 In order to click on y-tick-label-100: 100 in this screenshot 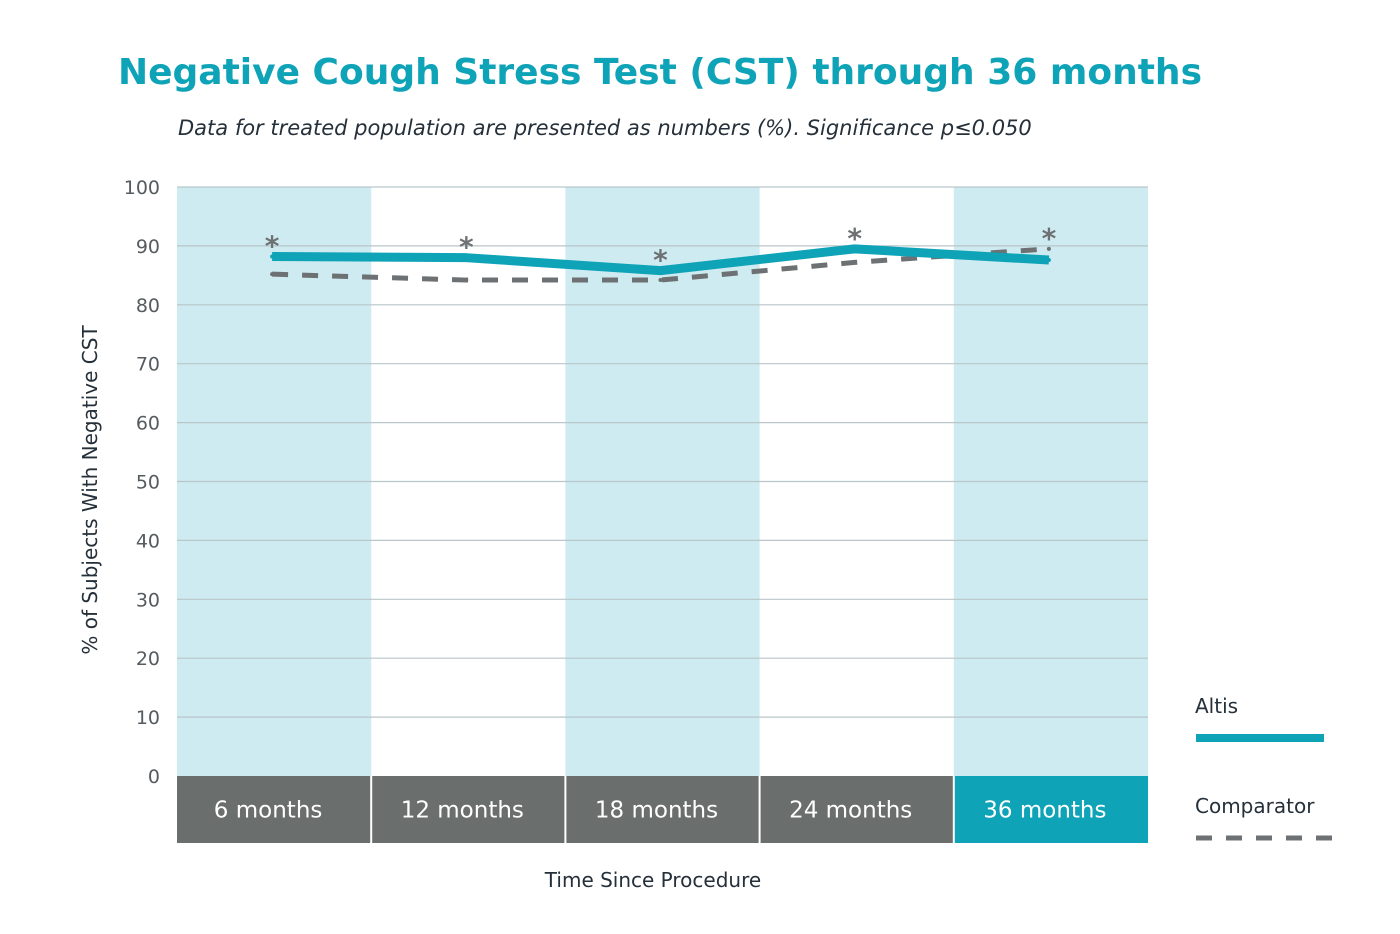, I will do `click(142, 188)`.